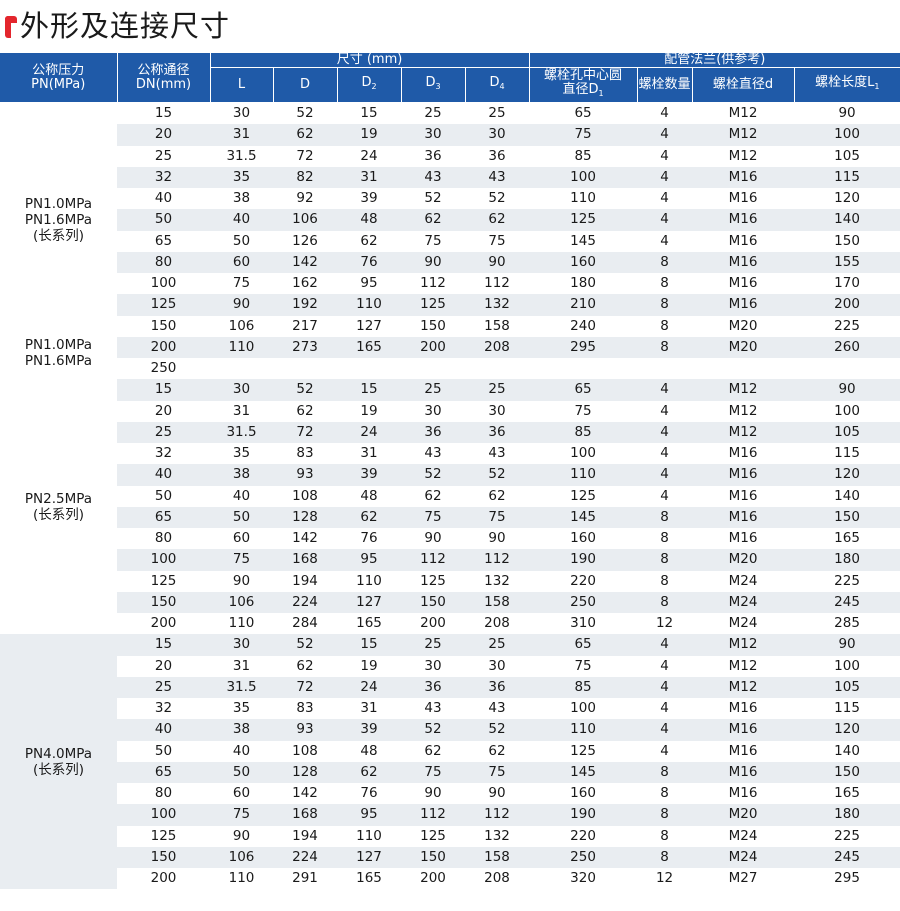 This screenshot has width=900, height=911. Describe the element at coordinates (241, 368) in the screenshot. I see `table-cell` at that location.